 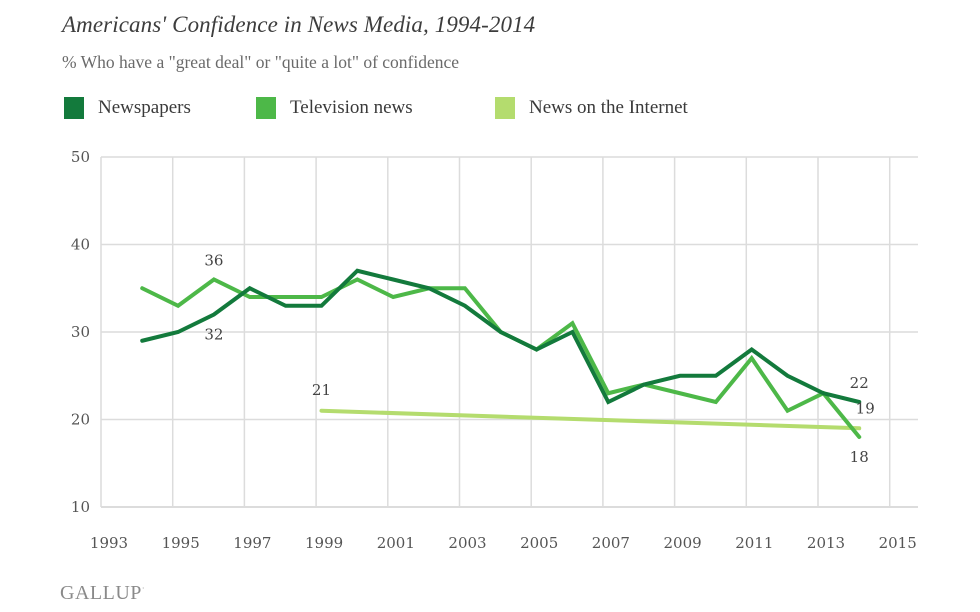 I want to click on y-tick-label: 20, so click(x=80, y=420).